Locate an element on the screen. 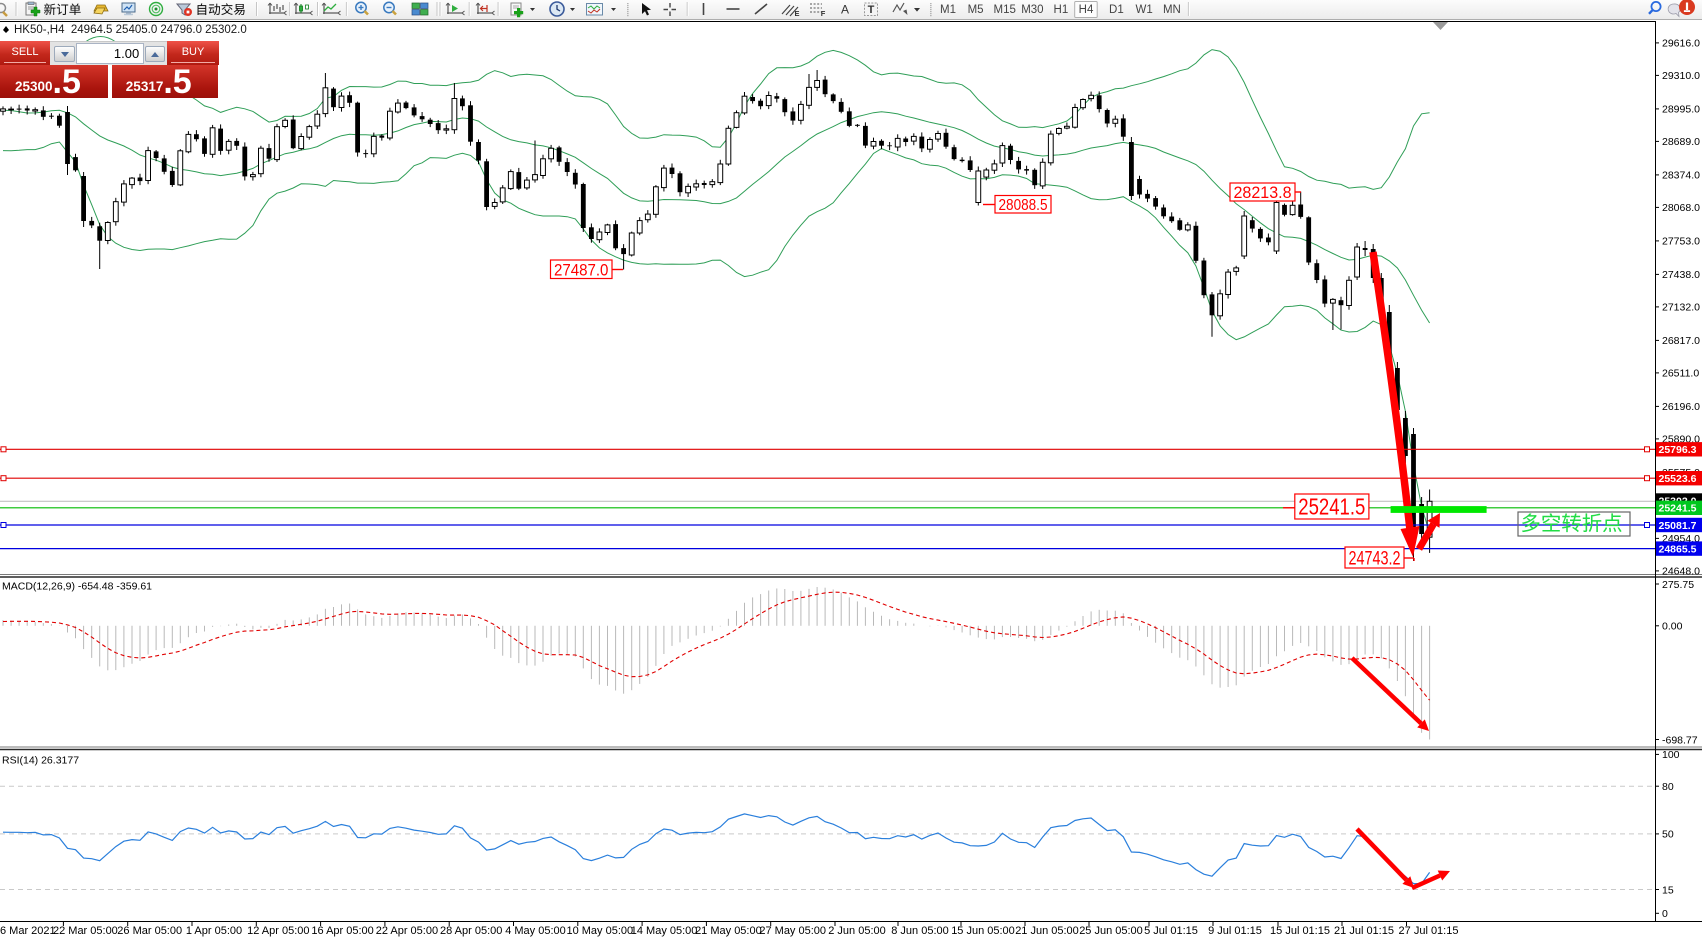 The height and width of the screenshot is (938, 1702). svg-text: H4 is located at coordinates (1086, 10).